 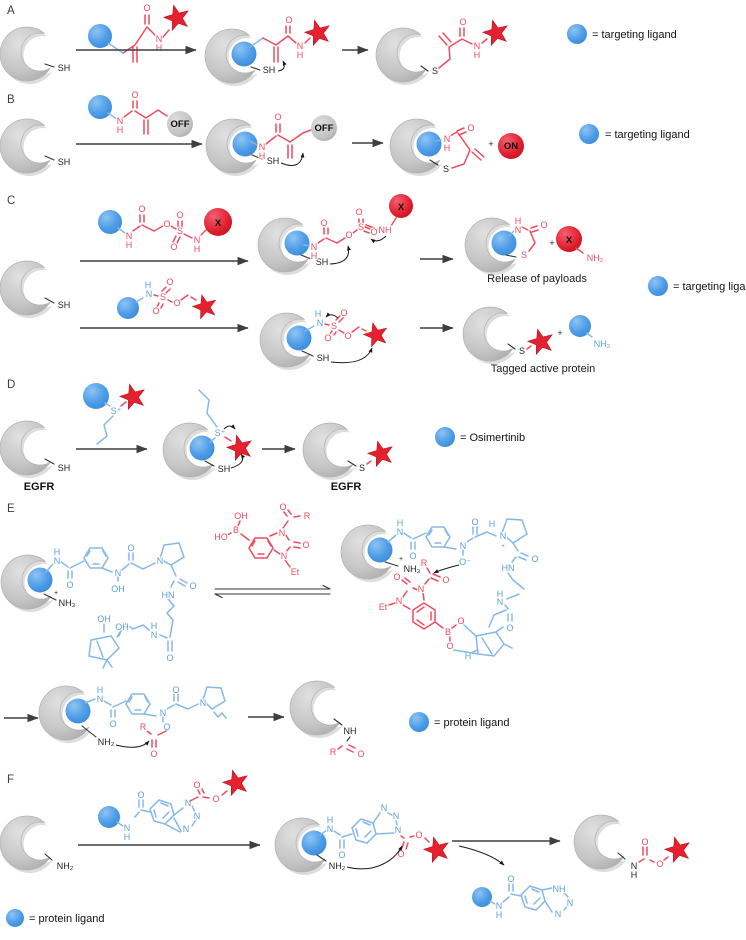 I want to click on payload-x-badge, so click(x=218, y=222).